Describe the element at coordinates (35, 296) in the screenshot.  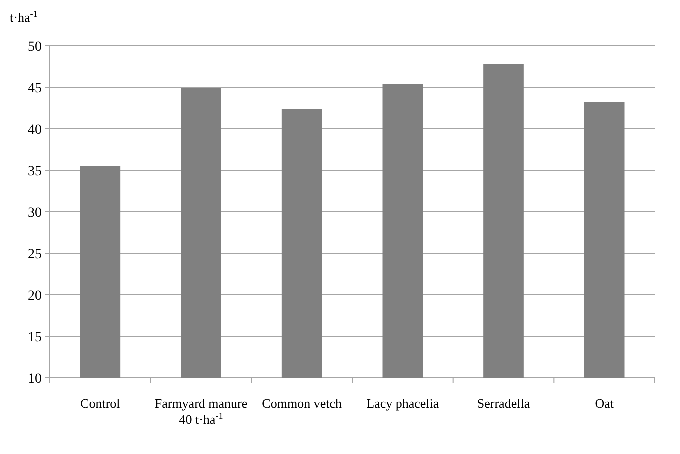
I see `y-tick-label: 20` at that location.